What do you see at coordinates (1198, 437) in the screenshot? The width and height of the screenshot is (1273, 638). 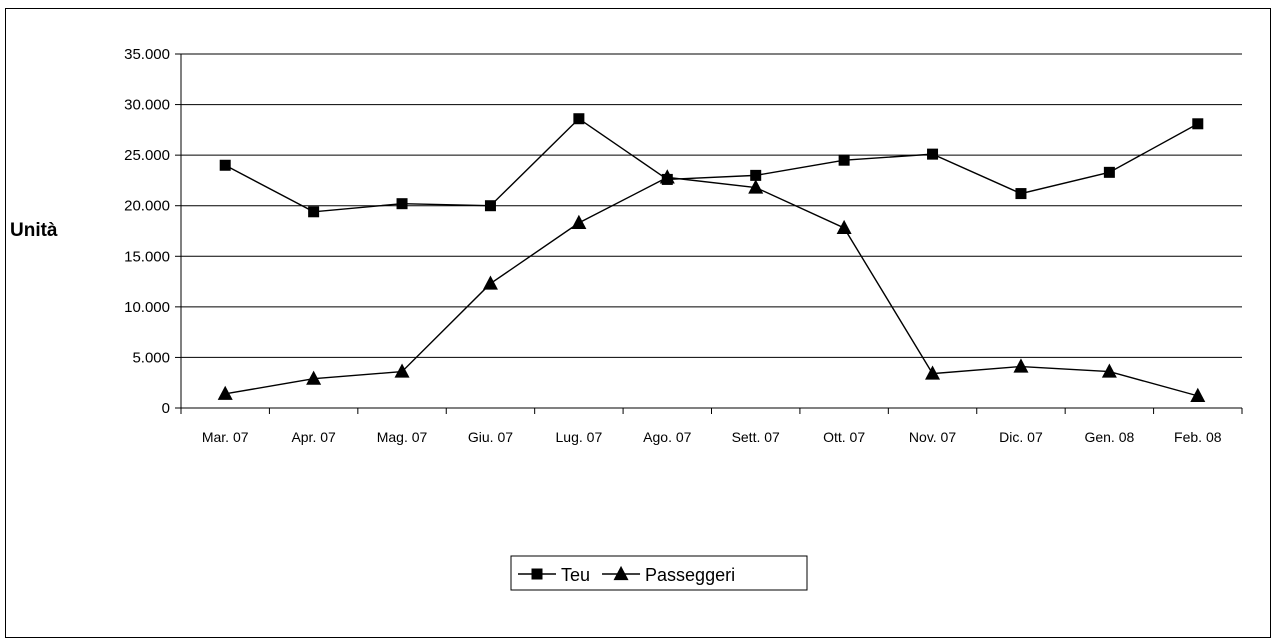 I see `x-tick-label: Feb. 08` at bounding box center [1198, 437].